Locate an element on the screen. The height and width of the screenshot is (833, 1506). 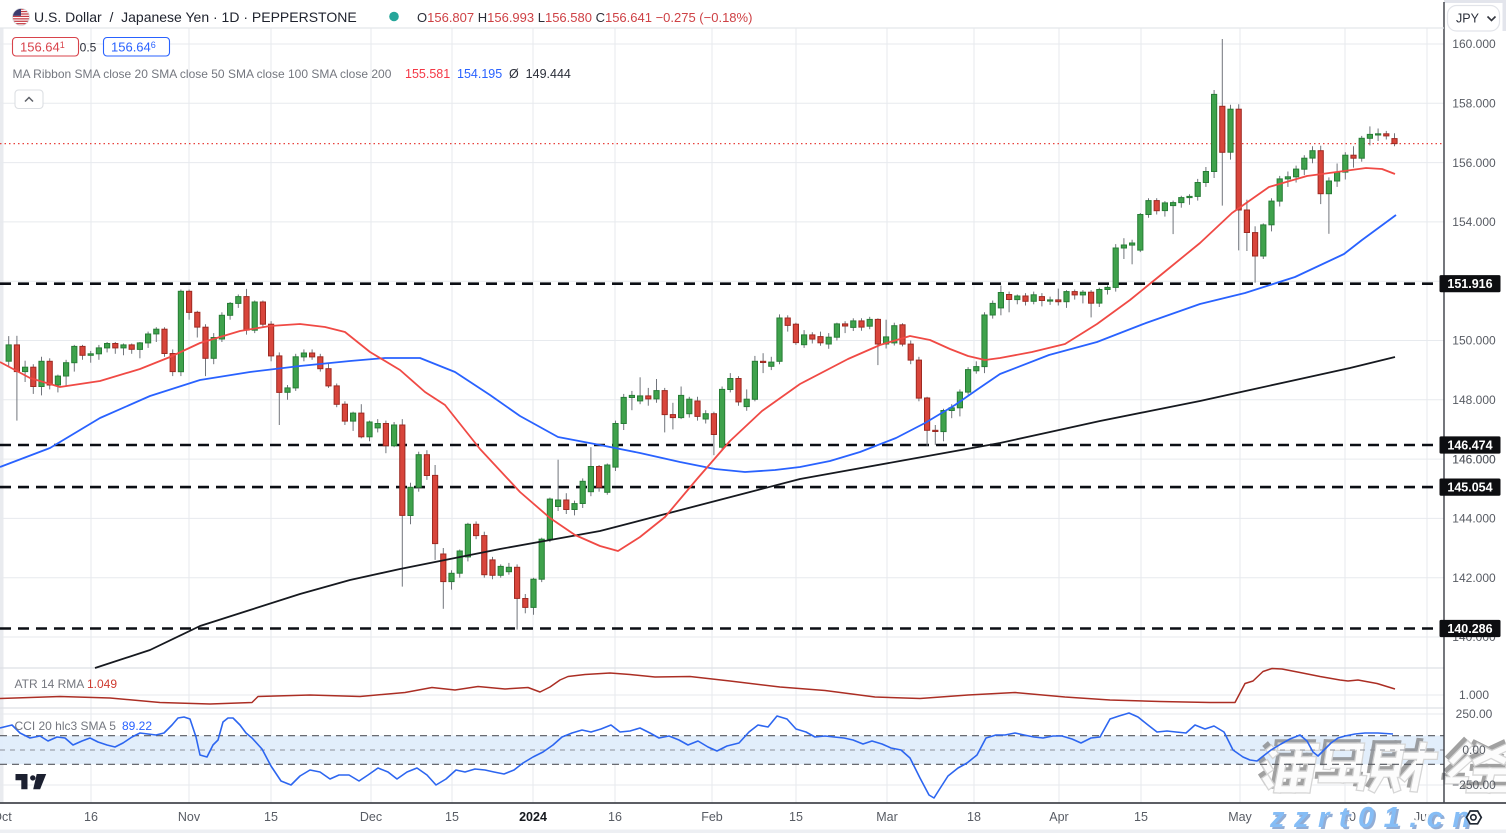
svg-text: Dec is located at coordinates (371, 817).